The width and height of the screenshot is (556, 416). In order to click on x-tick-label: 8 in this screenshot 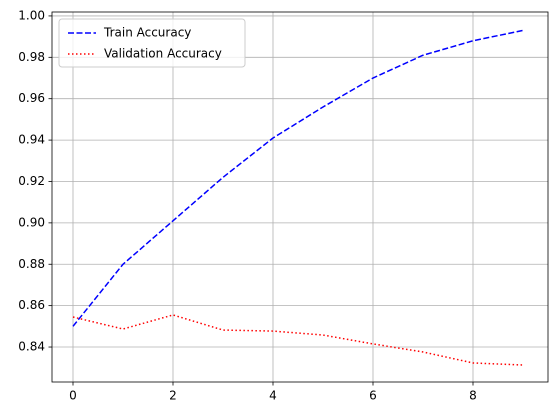, I will do `click(473, 396)`.